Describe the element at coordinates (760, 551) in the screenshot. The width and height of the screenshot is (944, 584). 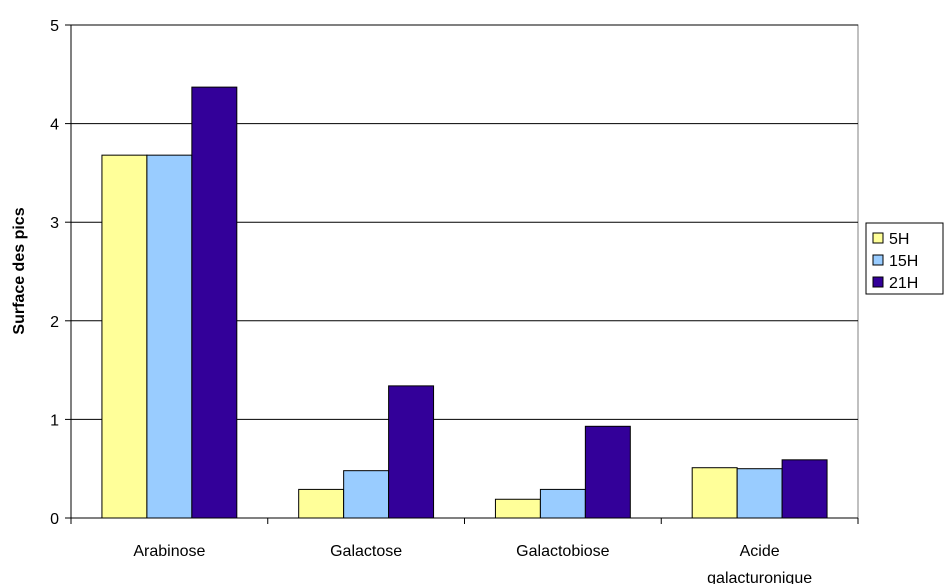
I see `x-tick-label: Acide` at that location.